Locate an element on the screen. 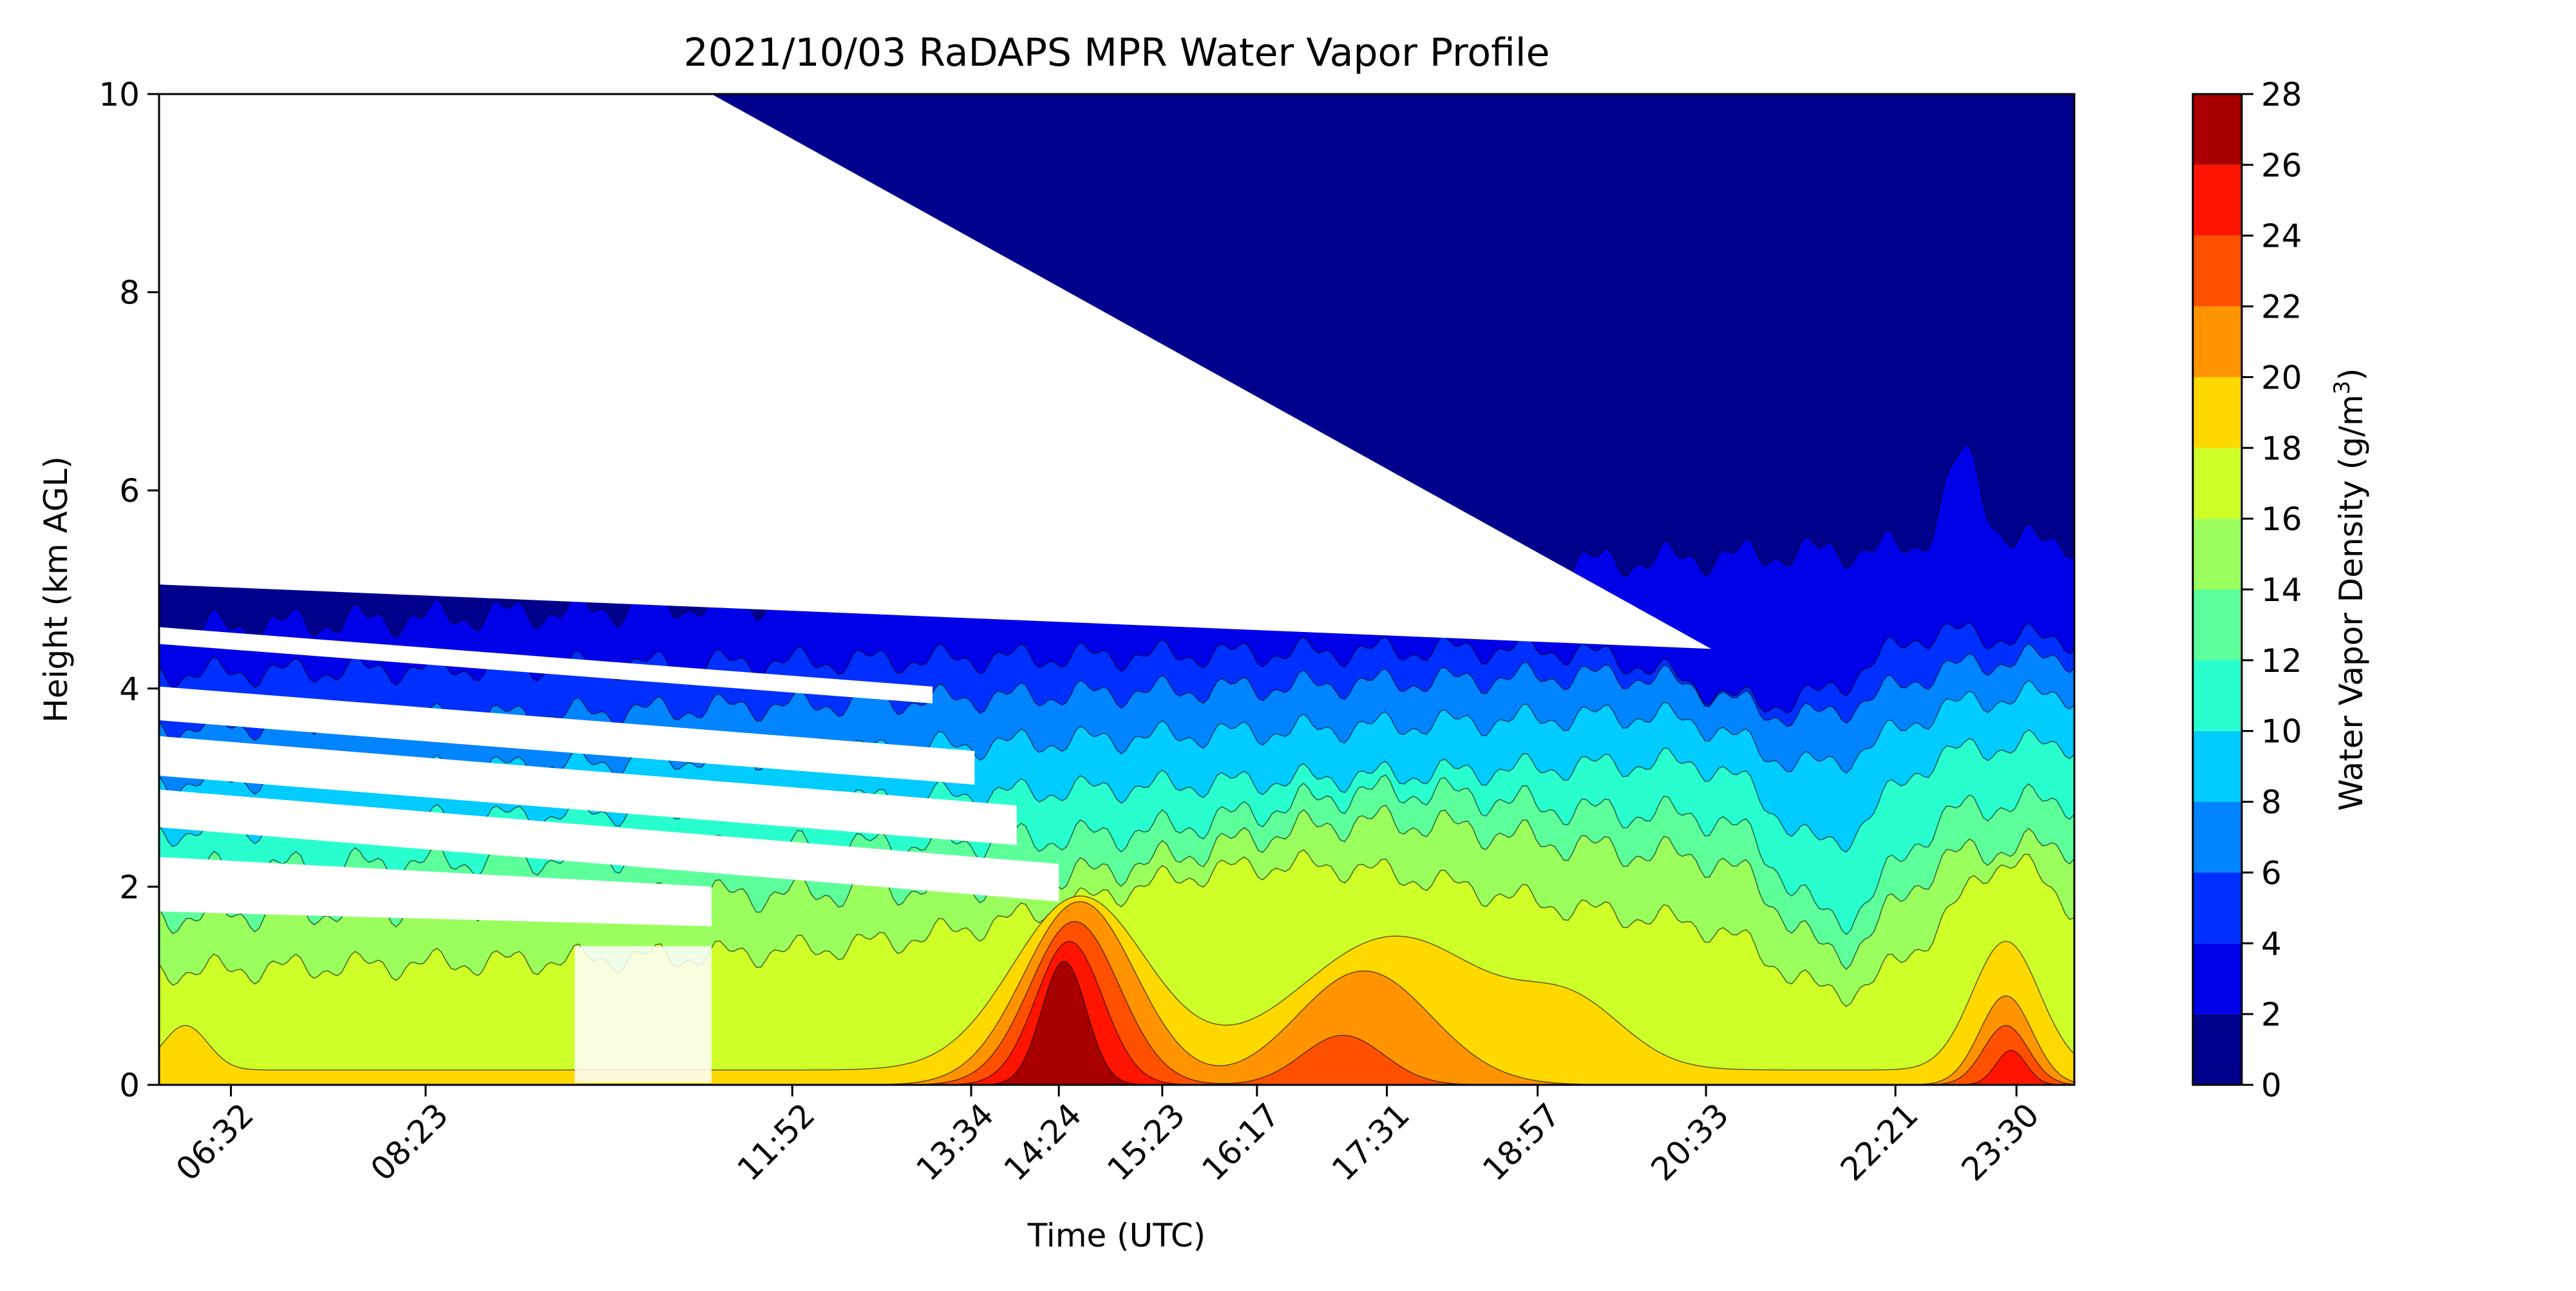  colorbar-tick-label: 8 is located at coordinates (2271, 802).